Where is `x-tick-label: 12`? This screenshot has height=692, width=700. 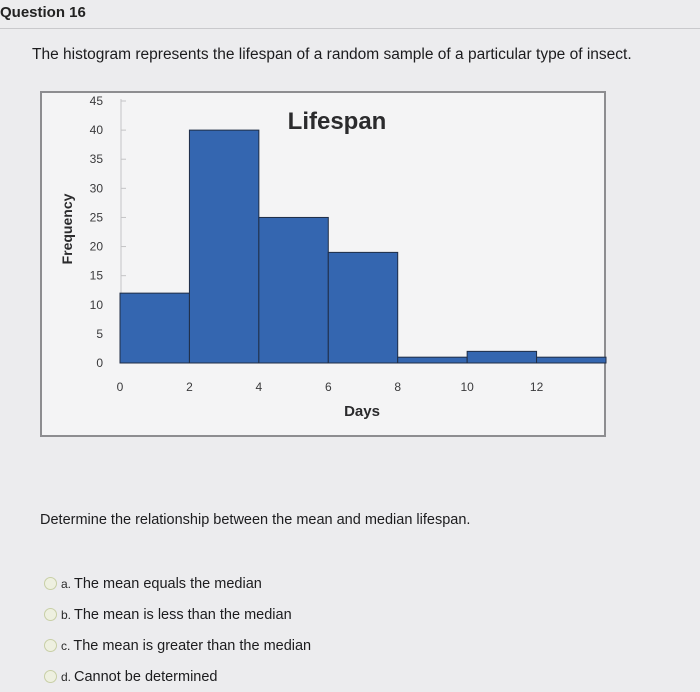
x-tick-label: 12 is located at coordinates (537, 387).